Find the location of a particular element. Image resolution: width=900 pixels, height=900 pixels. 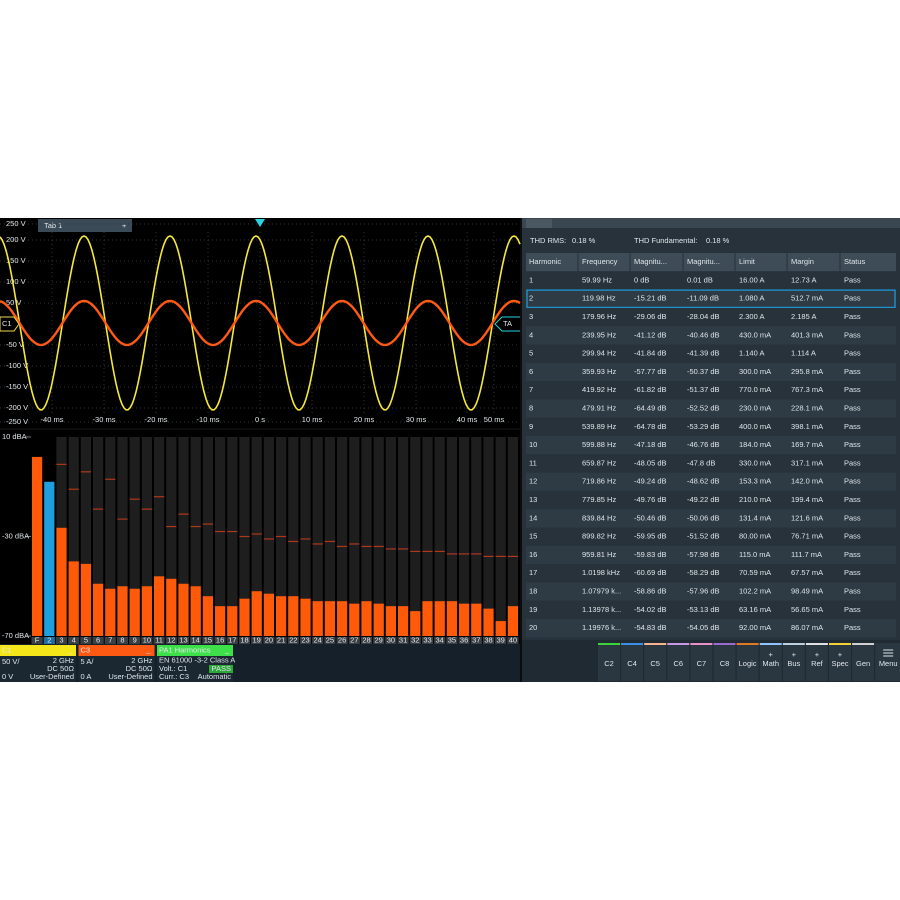

table-cell: -49.22 dB is located at coordinates (703, 499).